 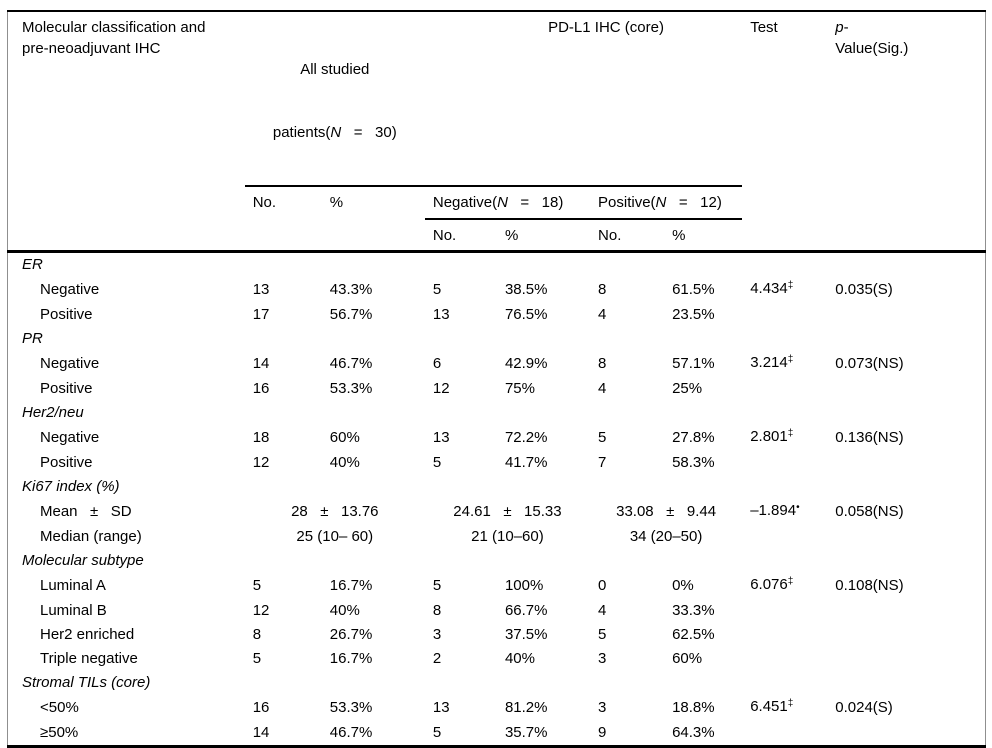 I want to click on cell-neg-no: 2, so click(x=437, y=658).